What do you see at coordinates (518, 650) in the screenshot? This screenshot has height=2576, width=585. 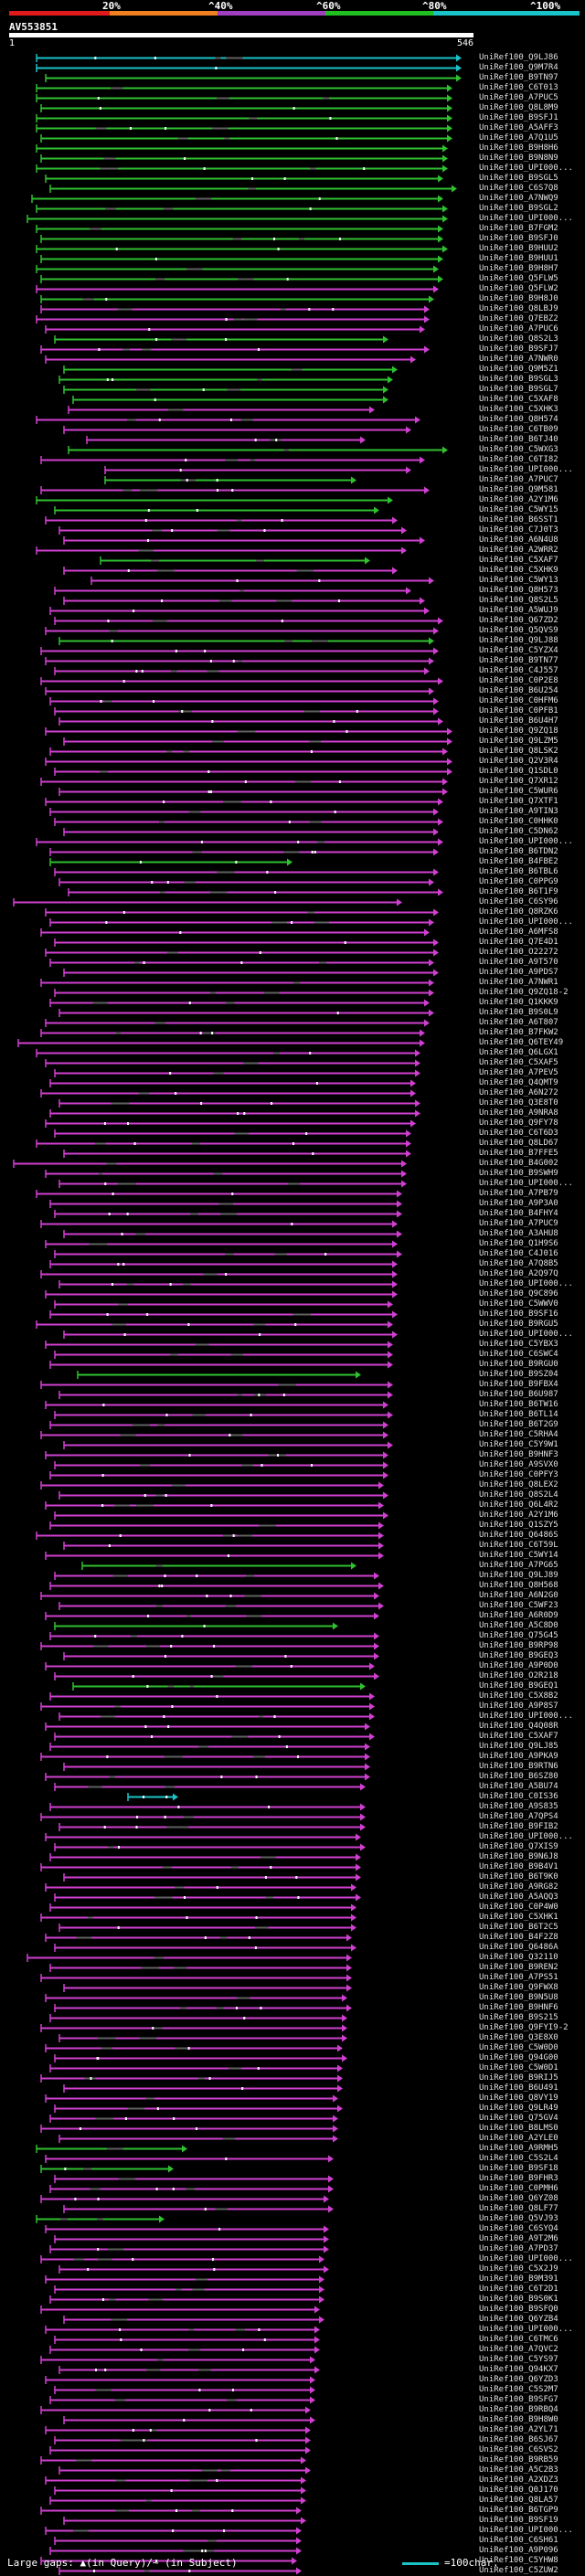 I see `hit-accession-link: UniRef100_C5YZX4` at bounding box center [518, 650].